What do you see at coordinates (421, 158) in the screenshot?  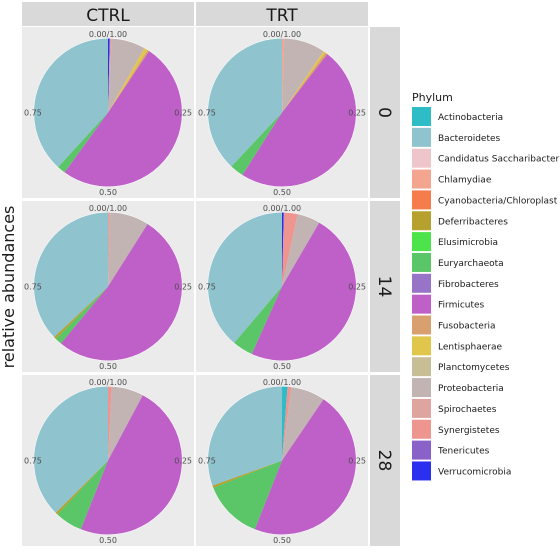 I see `legend-key-candidatus-saccharibacteria` at bounding box center [421, 158].